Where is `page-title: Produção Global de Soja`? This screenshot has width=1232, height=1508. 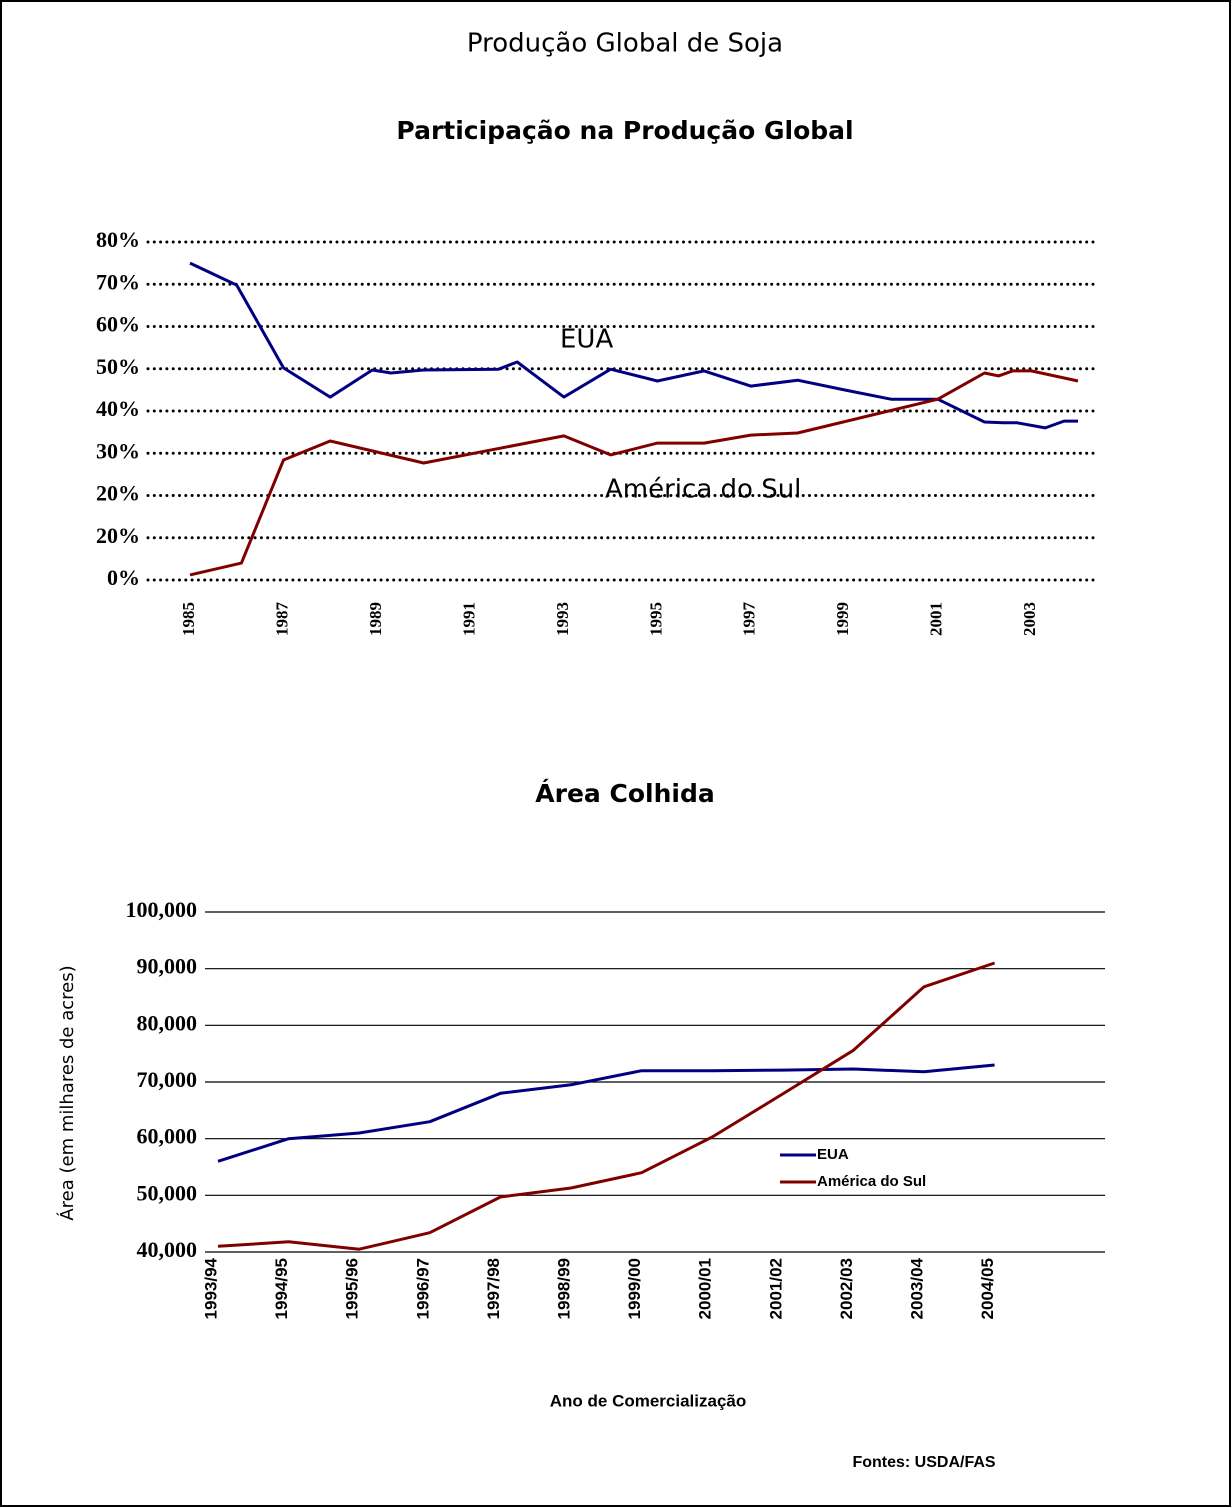 page-title: Produção Global de Soja is located at coordinates (625, 44).